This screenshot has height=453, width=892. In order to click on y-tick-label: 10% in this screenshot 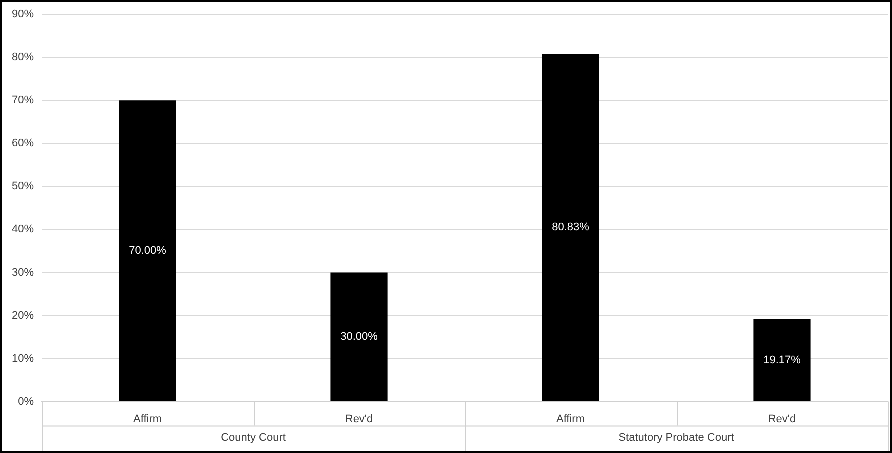, I will do `click(23, 358)`.